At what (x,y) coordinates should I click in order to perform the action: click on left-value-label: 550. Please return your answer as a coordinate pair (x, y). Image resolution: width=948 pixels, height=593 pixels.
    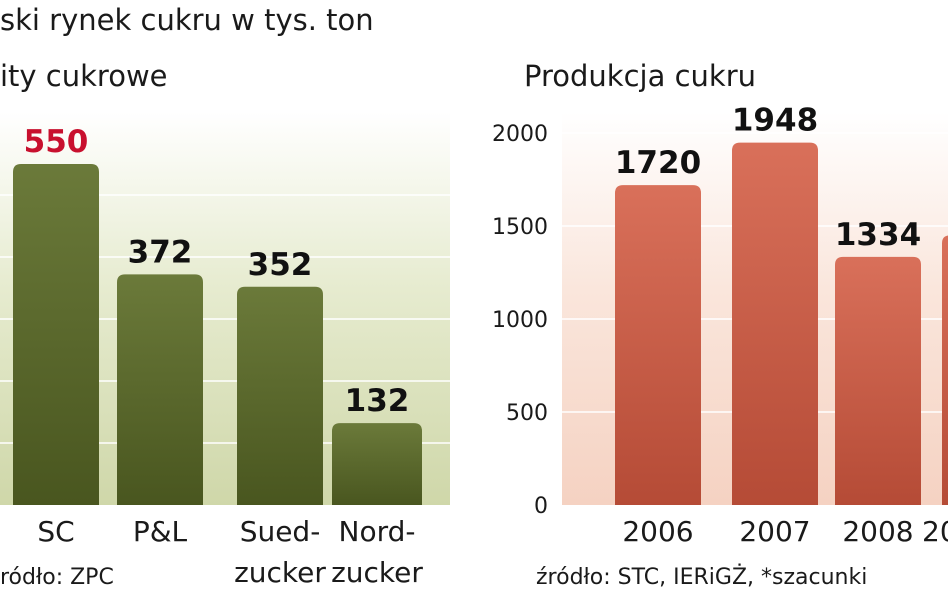
    Looking at the image, I should click on (56, 142).